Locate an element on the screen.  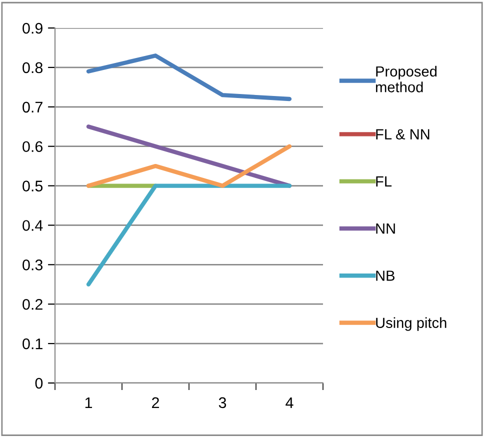
line-series is located at coordinates (189, 78).